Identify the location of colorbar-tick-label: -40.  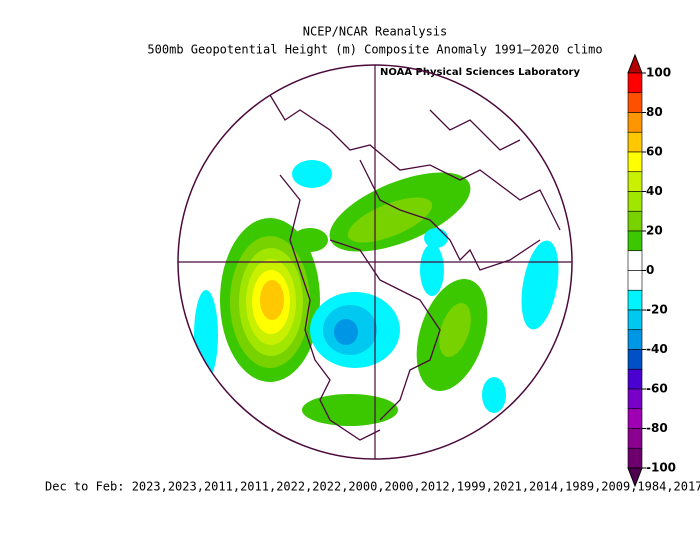
(657, 349).